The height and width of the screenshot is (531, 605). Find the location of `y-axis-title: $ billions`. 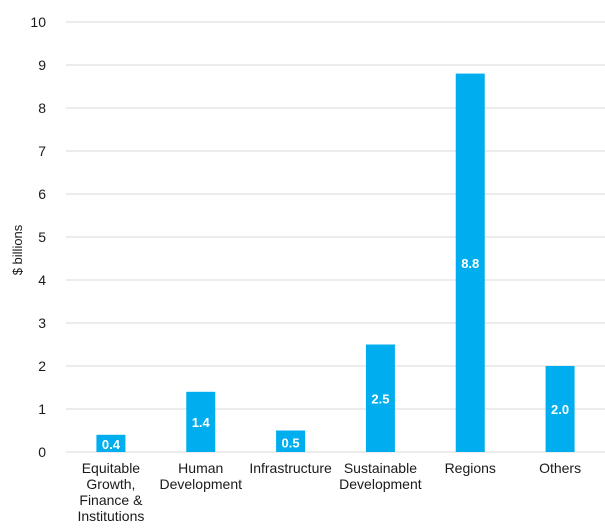

y-axis-title: $ billions is located at coordinates (17, 249).